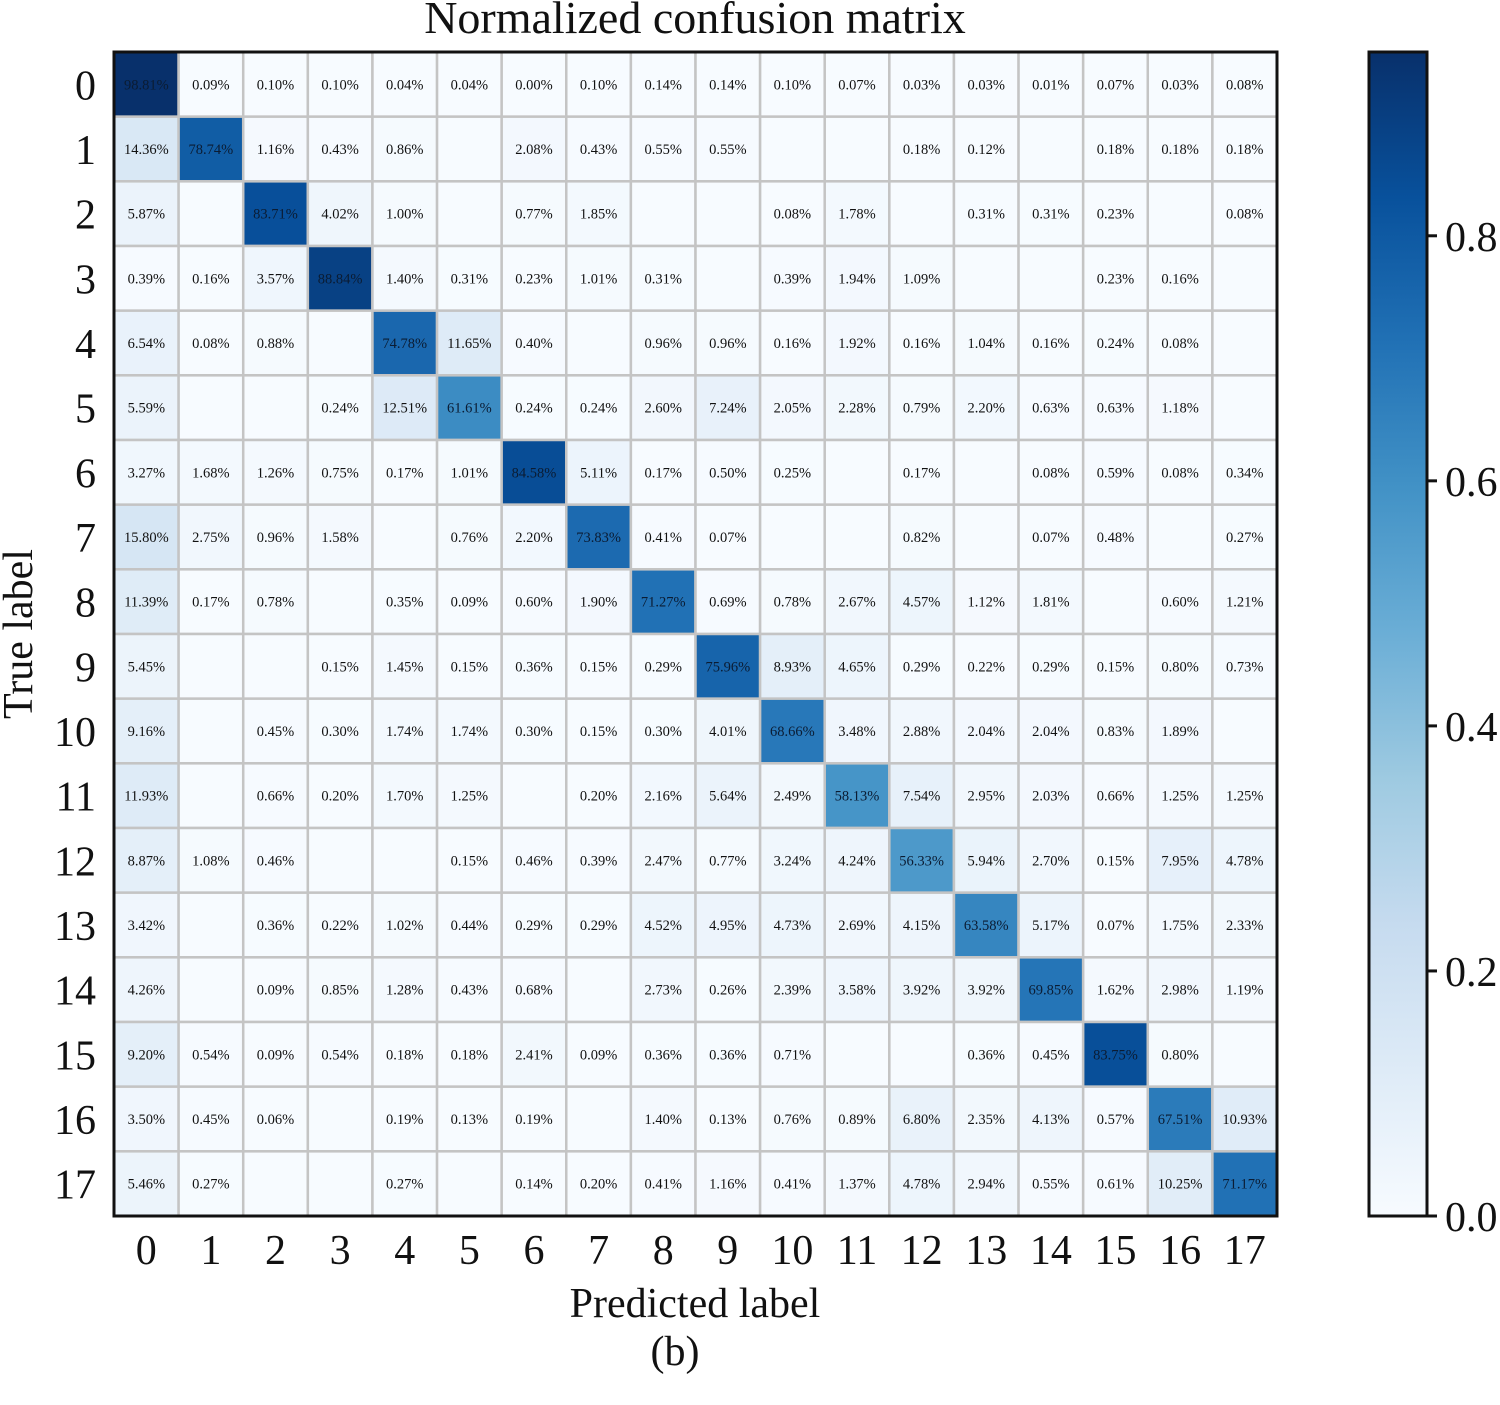 The height and width of the screenshot is (1405, 1500). Describe the element at coordinates (921, 926) in the screenshot. I see `cell-label-r13-c12: 4.15%` at that location.